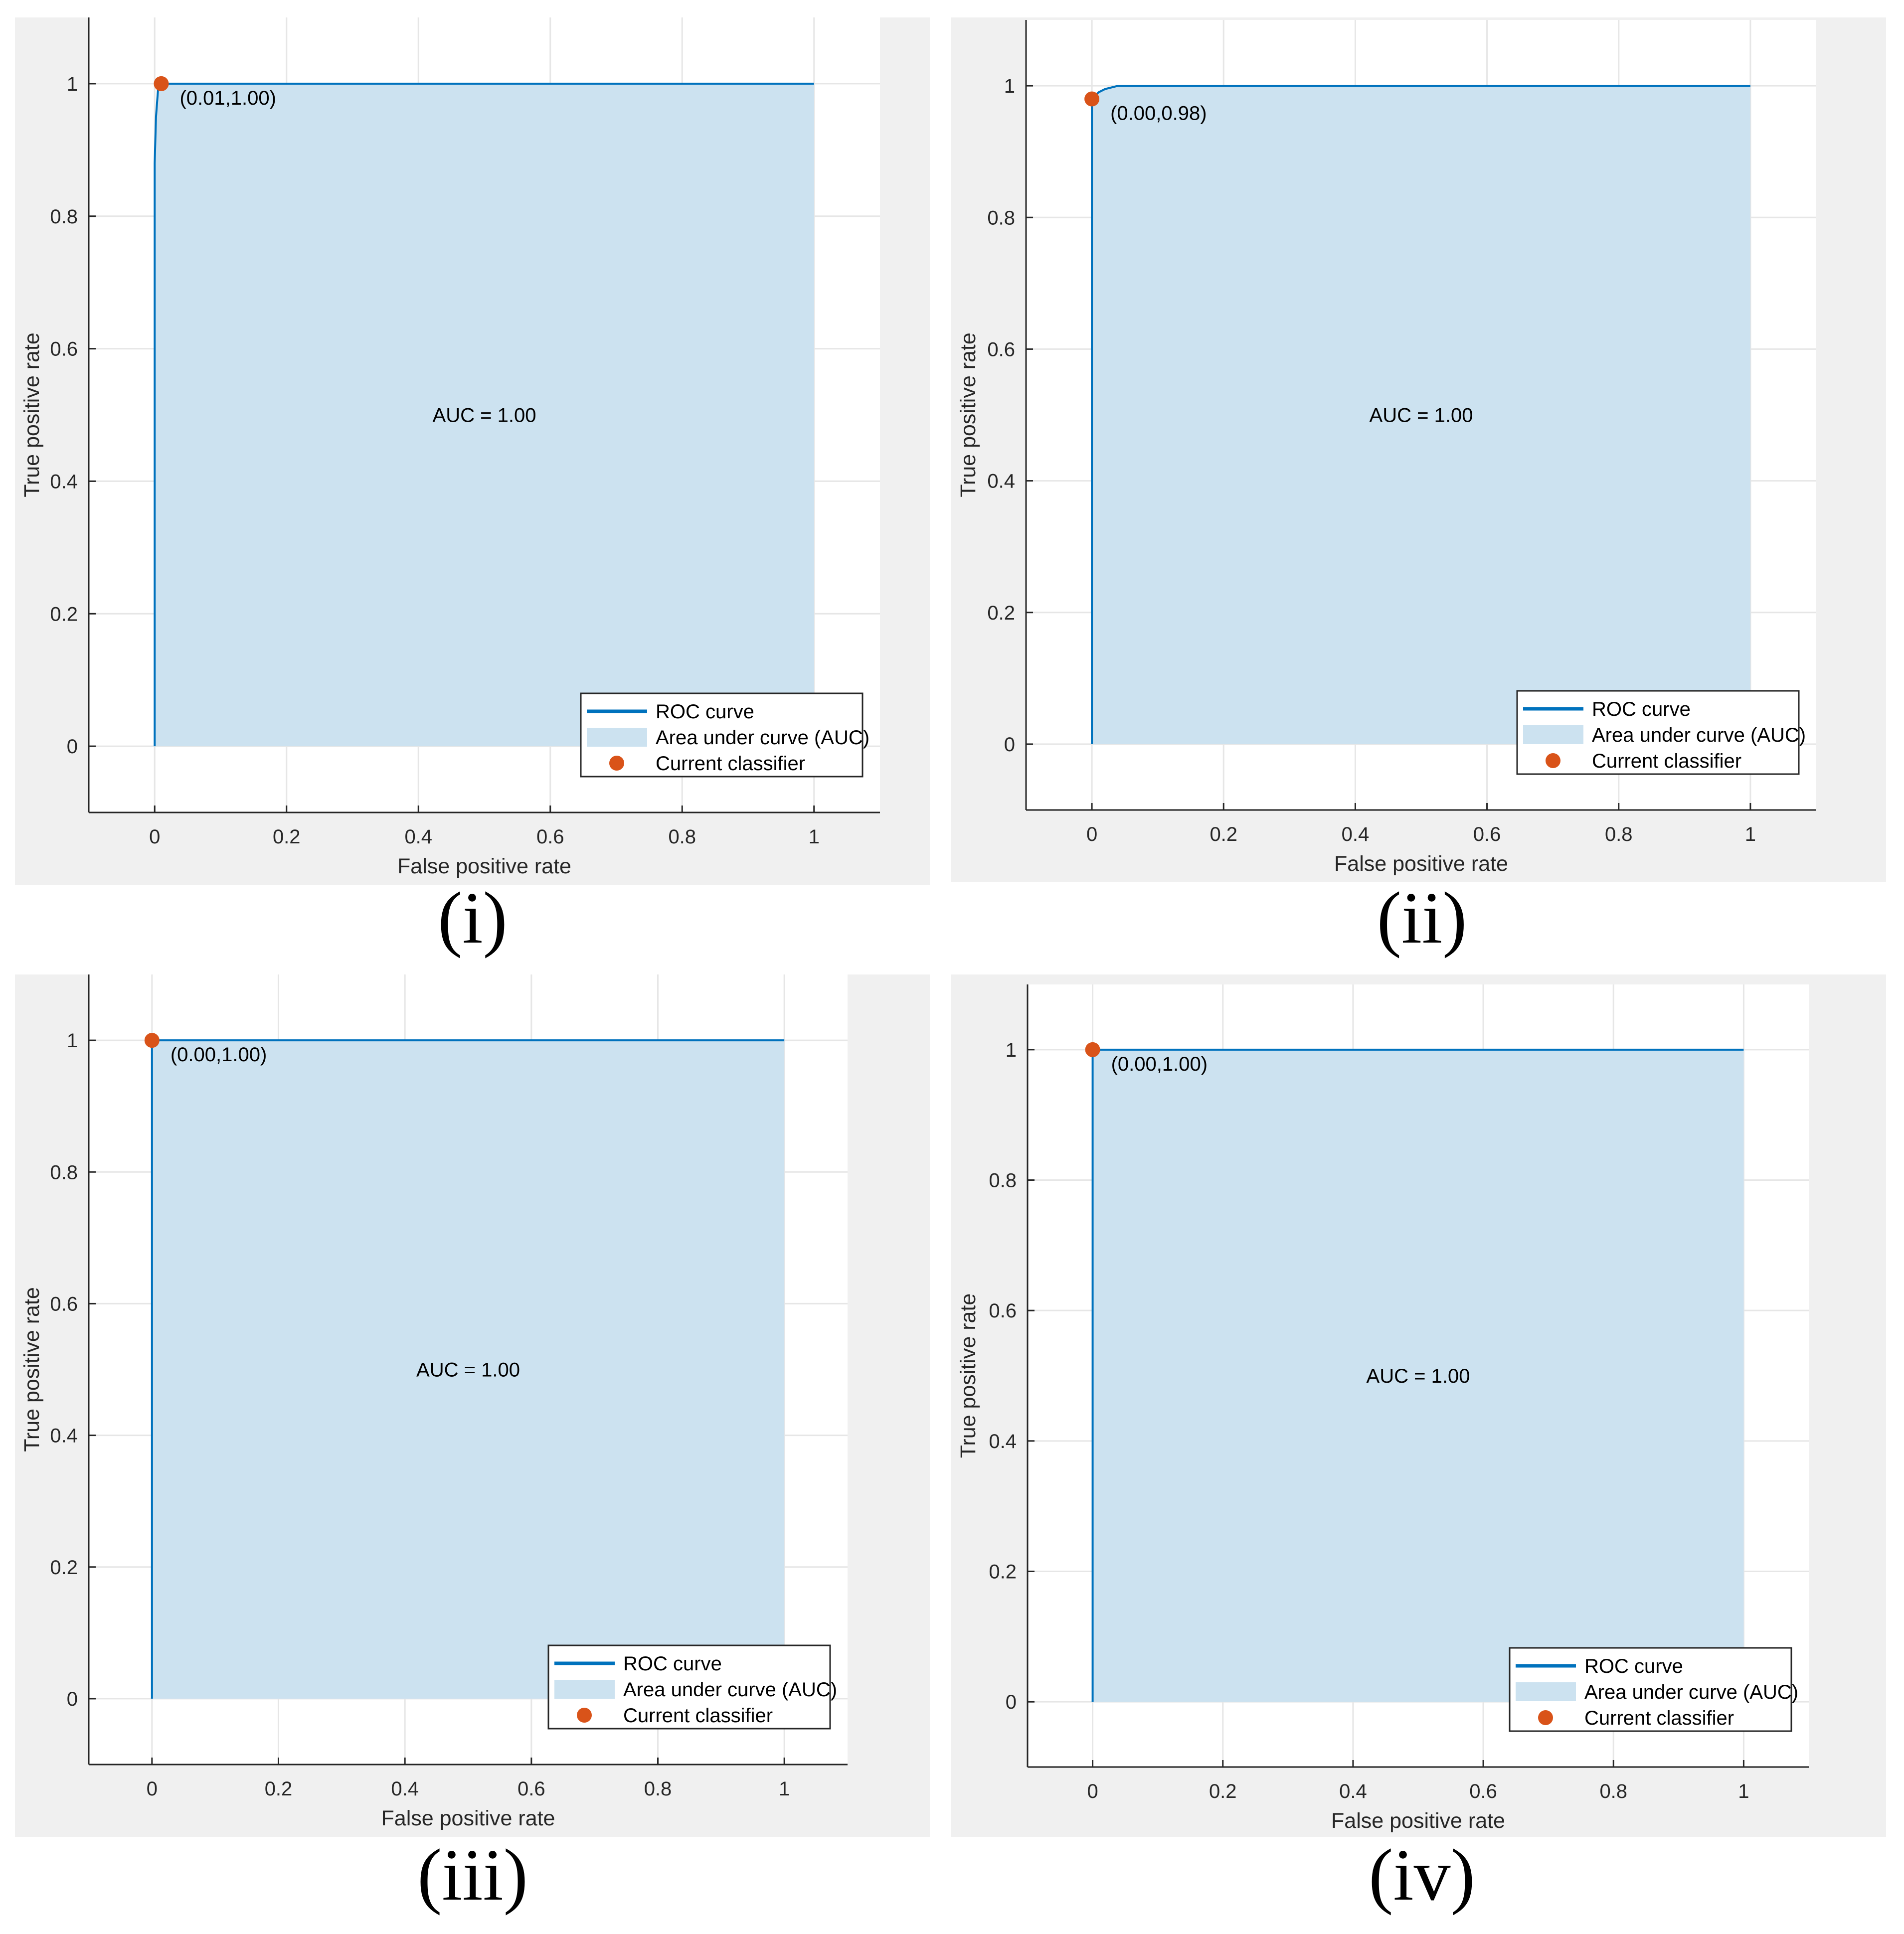 The height and width of the screenshot is (1934, 1904). What do you see at coordinates (473, 918) in the screenshot?
I see `panel-caption-i: (i)` at bounding box center [473, 918].